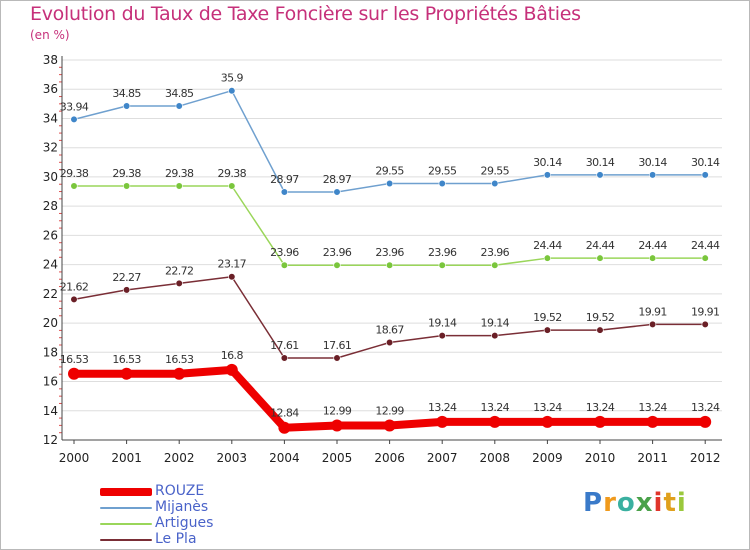 The width and height of the screenshot is (750, 550). I want to click on point-artigues-2007, so click(442, 265).